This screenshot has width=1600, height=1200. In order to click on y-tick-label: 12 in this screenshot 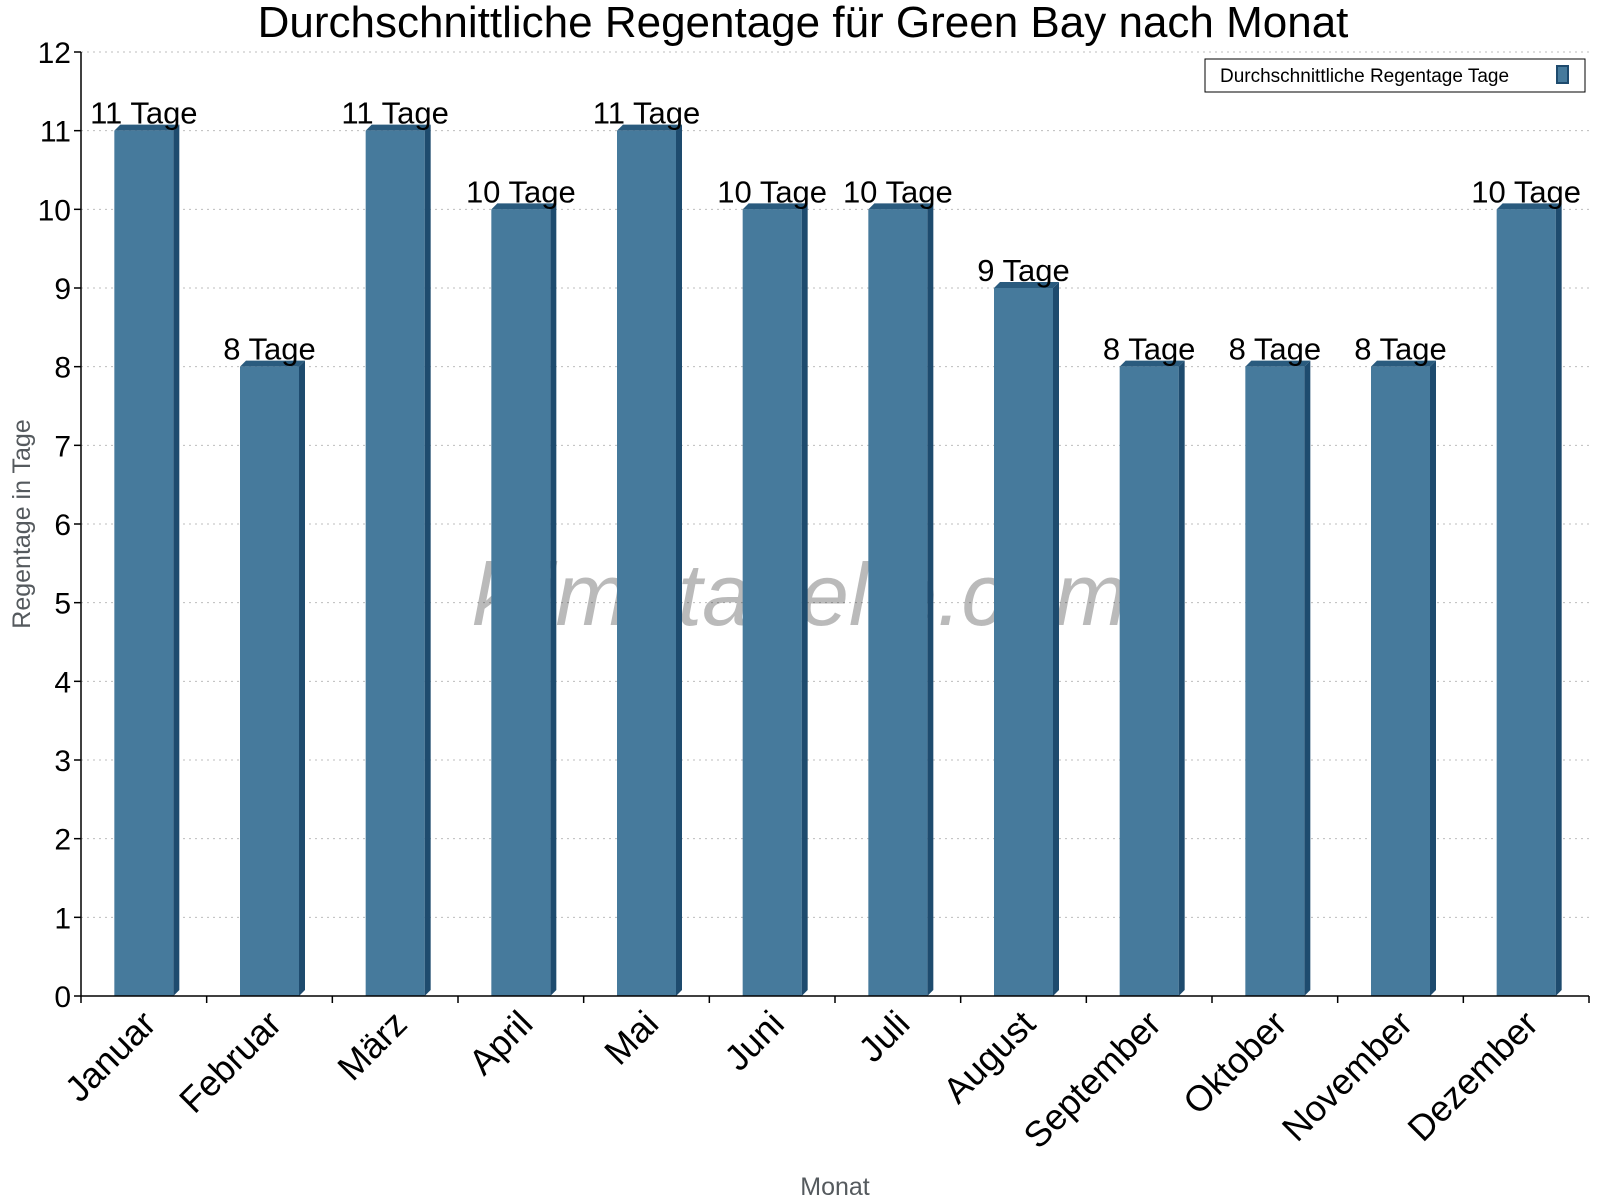, I will do `click(54, 53)`.